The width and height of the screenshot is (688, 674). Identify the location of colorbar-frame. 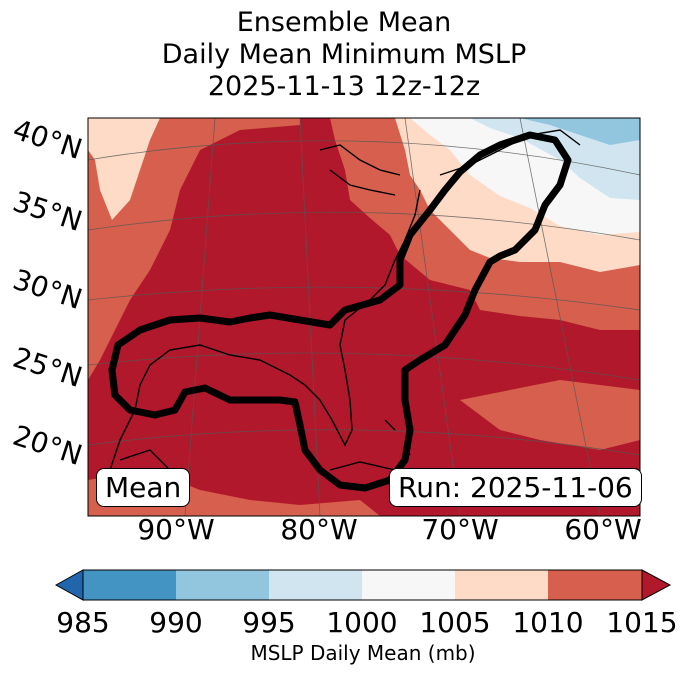
(362, 585).